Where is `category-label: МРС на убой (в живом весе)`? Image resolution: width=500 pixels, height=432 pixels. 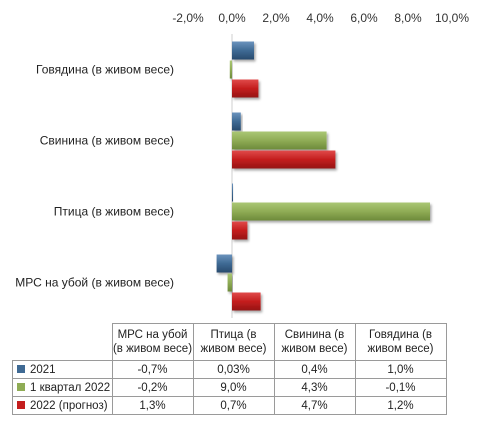 category-label: МРС на убой (в живом весе) is located at coordinates (94, 283).